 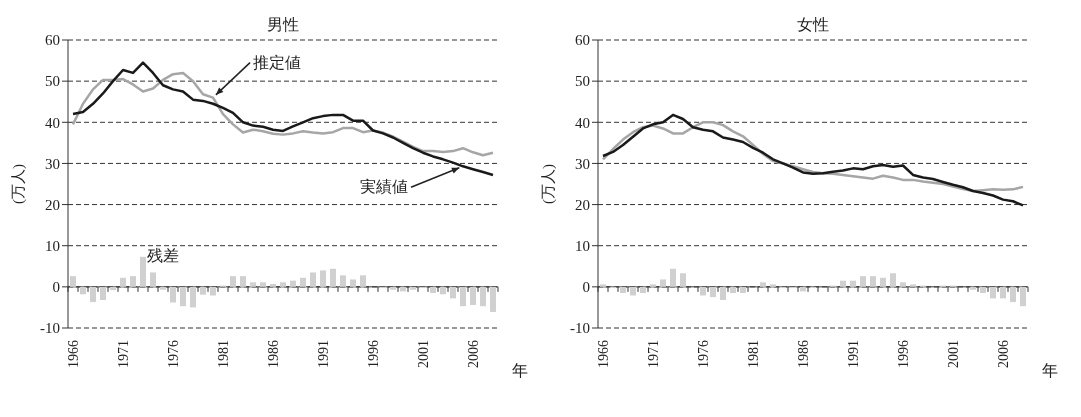 What do you see at coordinates (283, 24) in the screenshot?
I see `chart-title: 男性` at bounding box center [283, 24].